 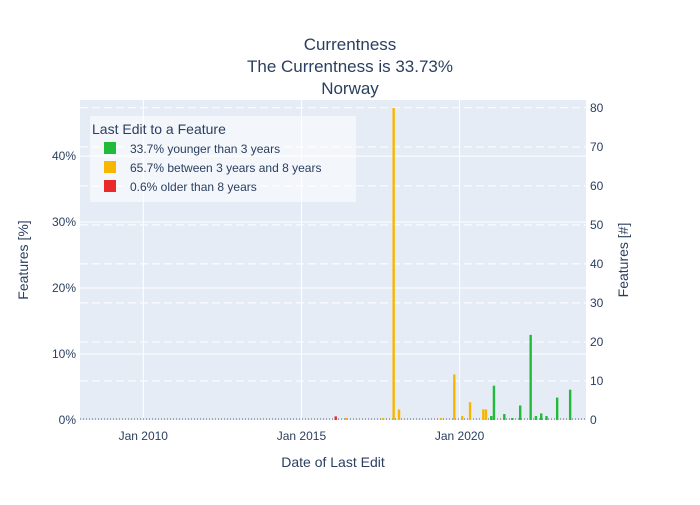 What do you see at coordinates (205, 149) in the screenshot?
I see `legend-item-younger: 33.7% younger than 3 years` at bounding box center [205, 149].